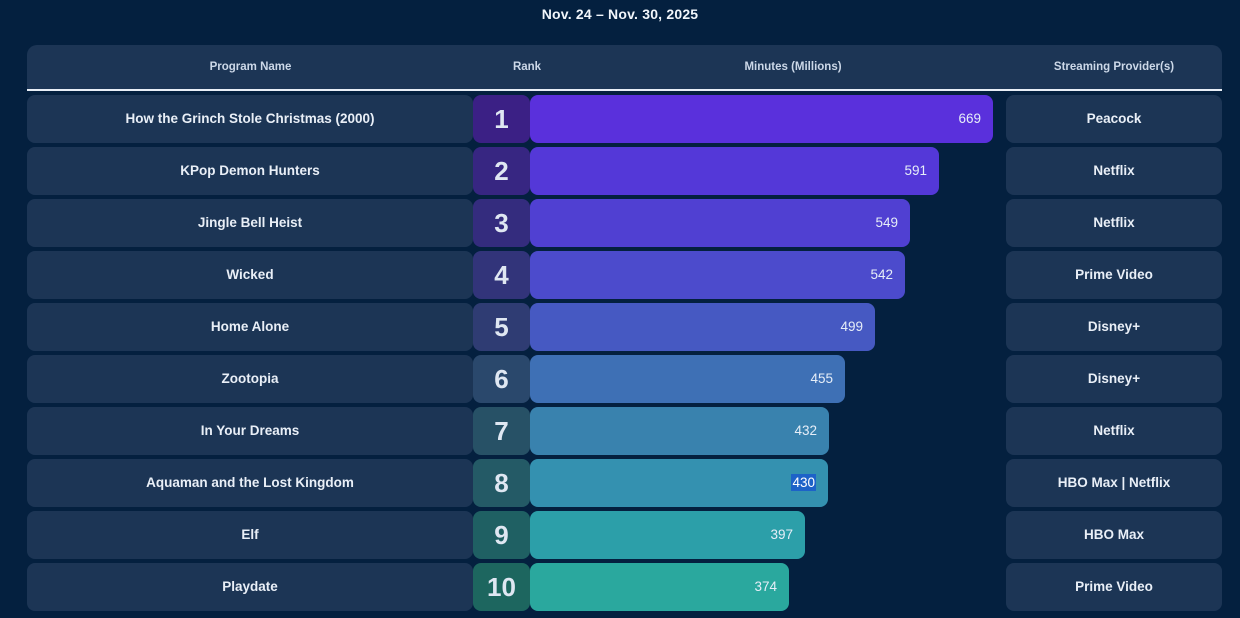  I want to click on rank-cell: 7, so click(501, 431).